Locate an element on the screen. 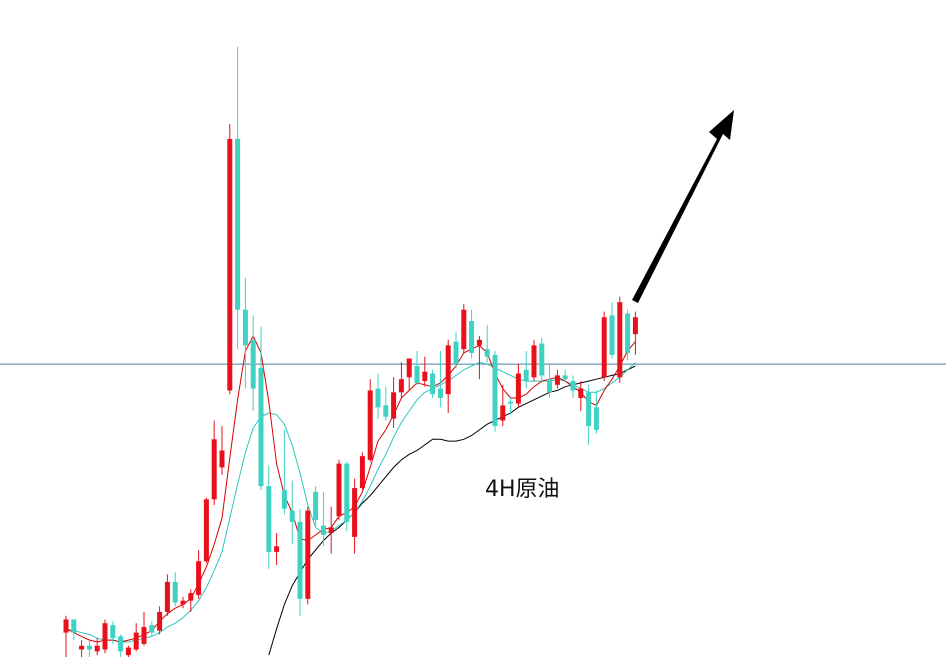 Image resolution: width=946 pixels, height=657 pixels. chart-title: 4H原油 is located at coordinates (522, 489).